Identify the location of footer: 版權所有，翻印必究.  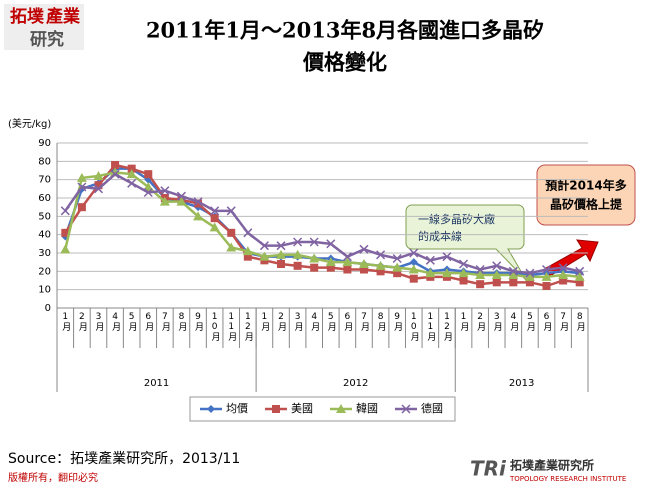
(53, 477).